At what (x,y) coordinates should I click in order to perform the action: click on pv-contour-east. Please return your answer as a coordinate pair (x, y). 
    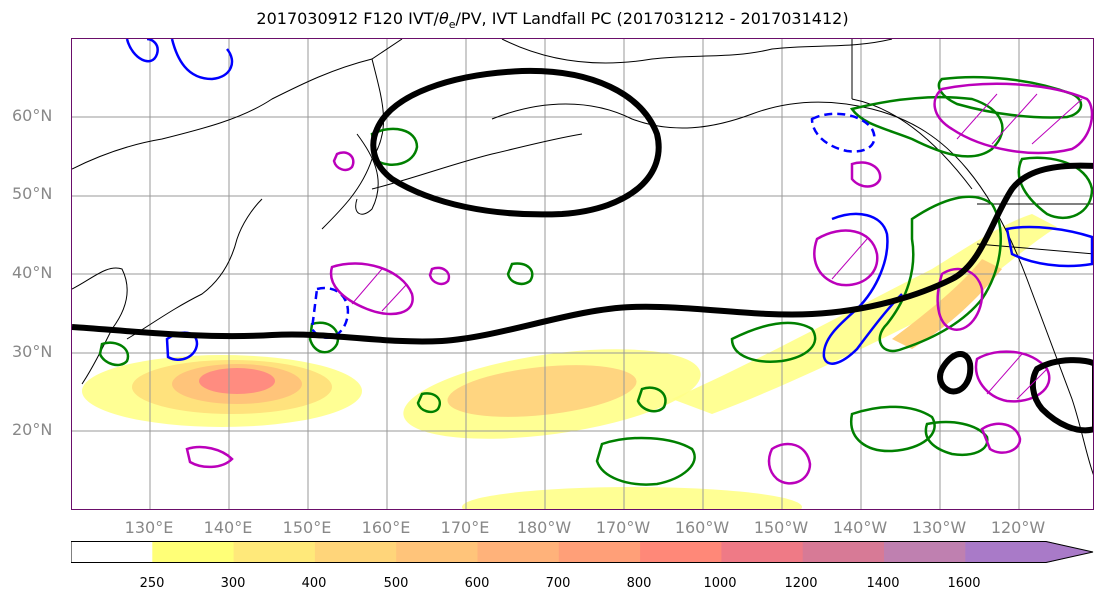
    Looking at the image, I should click on (1055, 188).